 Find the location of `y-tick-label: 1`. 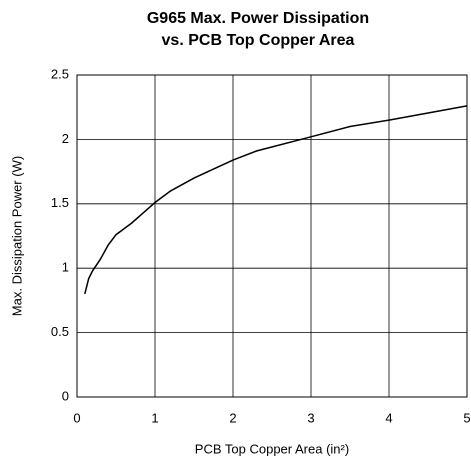

y-tick-label: 1 is located at coordinates (65, 267).